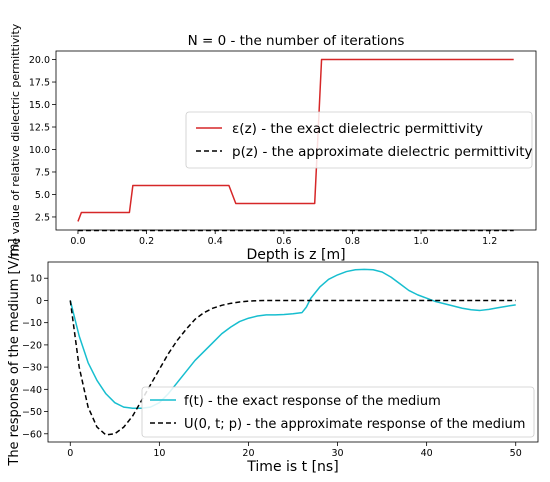 Image resolution: width=550 pixels, height=482 pixels. Describe the element at coordinates (42, 172) in the screenshot. I see `y-tick-label: 7.5` at that location.